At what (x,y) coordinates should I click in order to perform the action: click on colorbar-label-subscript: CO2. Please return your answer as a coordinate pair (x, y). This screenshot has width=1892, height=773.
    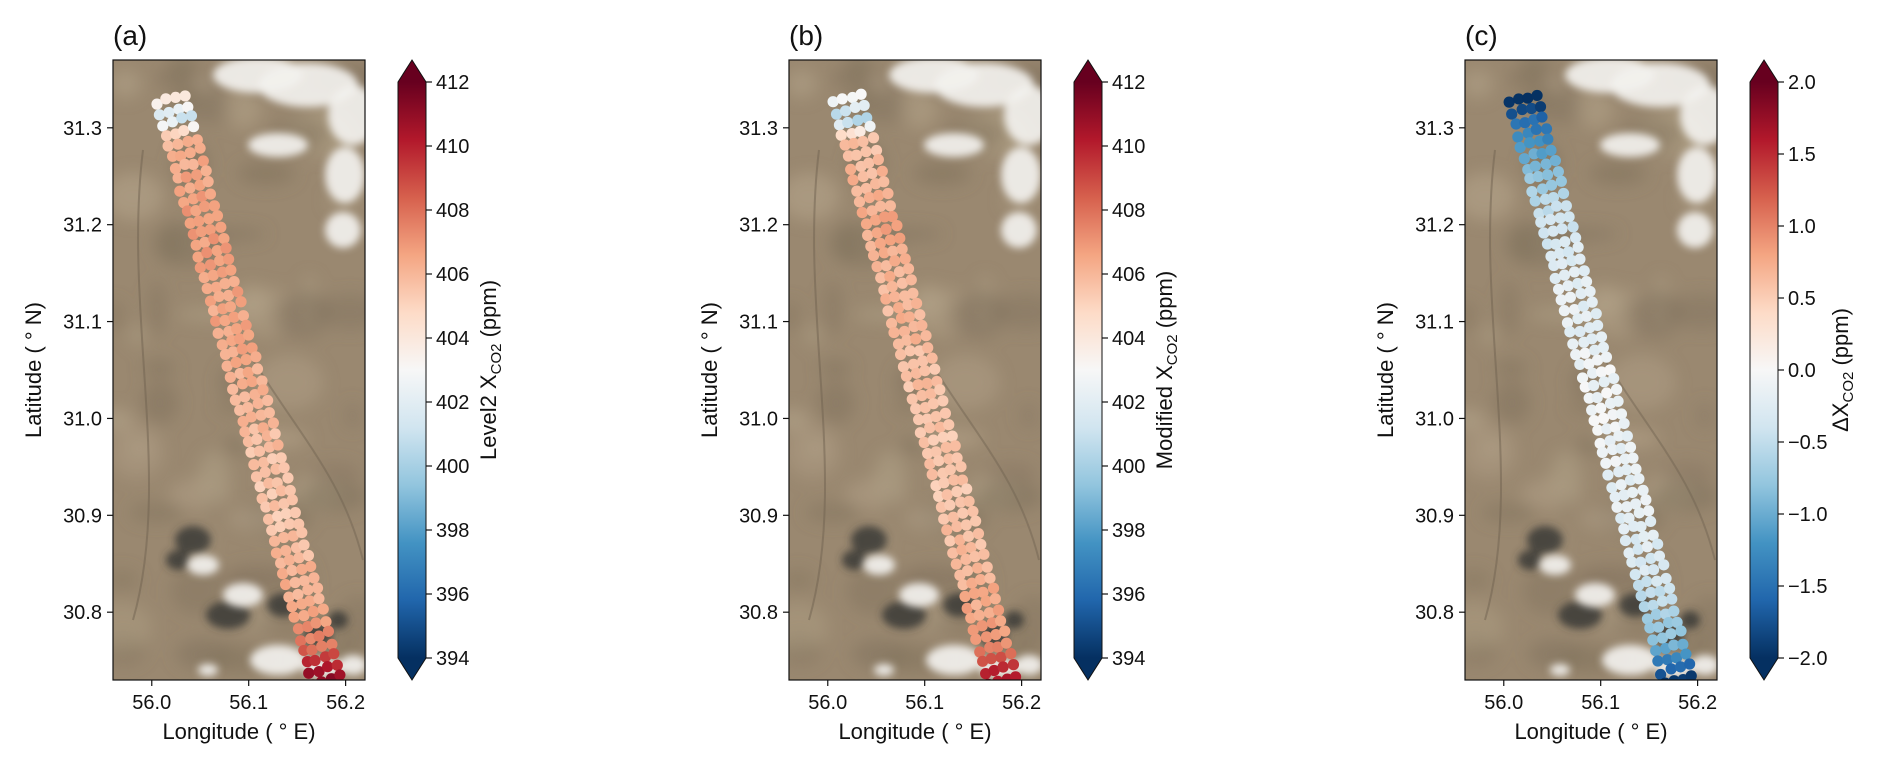
    Looking at the image, I should click on (1172, 349).